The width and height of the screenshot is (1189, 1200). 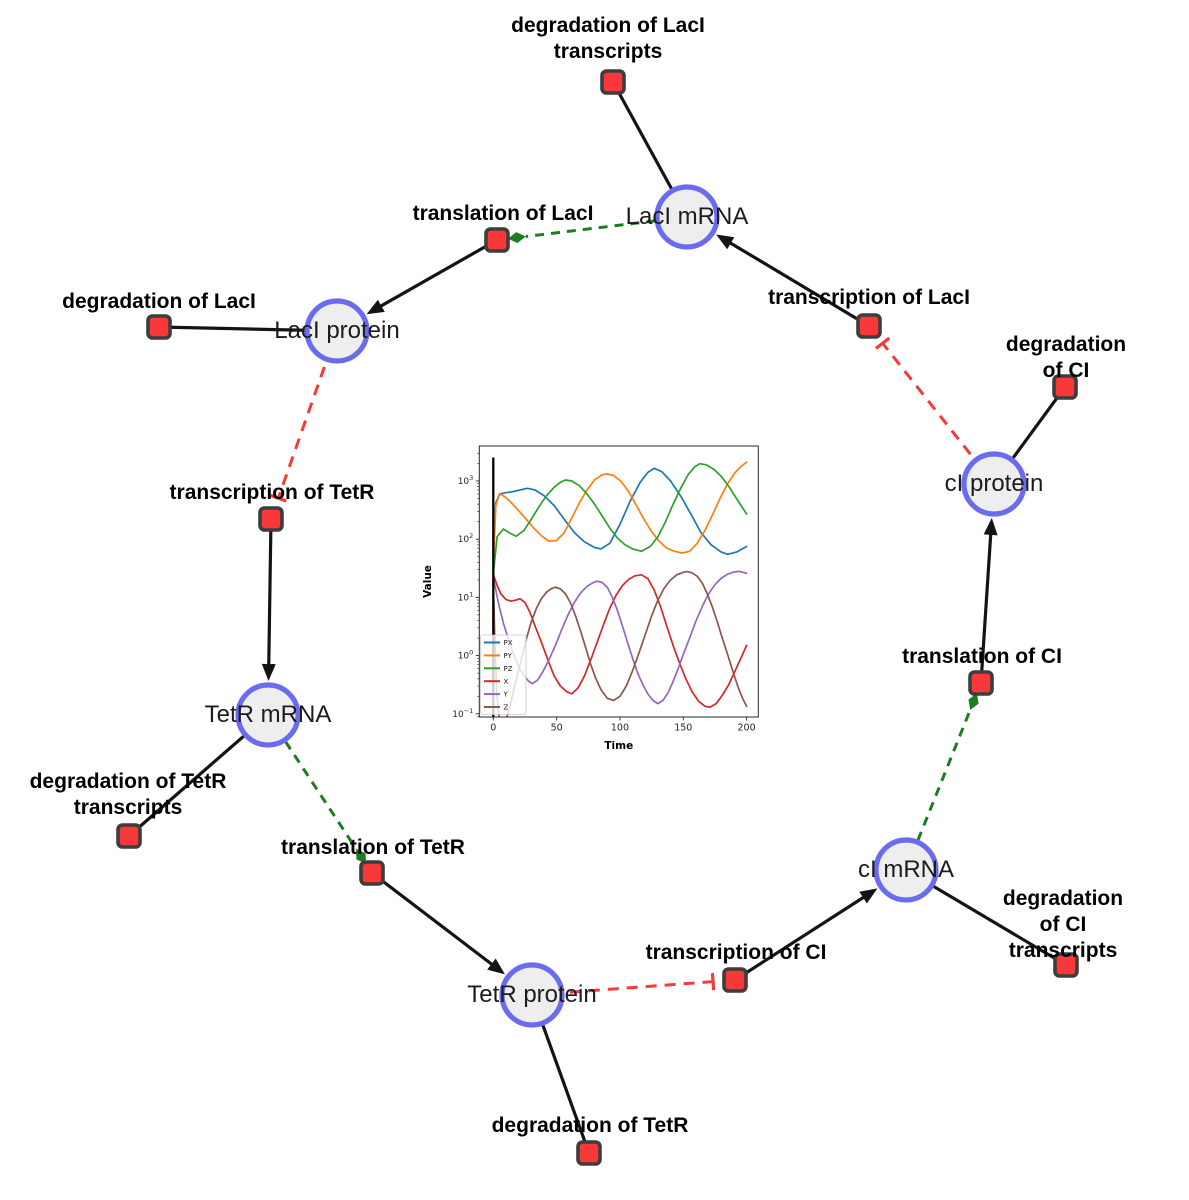 I want to click on species-node-ci-protein, so click(x=994, y=484).